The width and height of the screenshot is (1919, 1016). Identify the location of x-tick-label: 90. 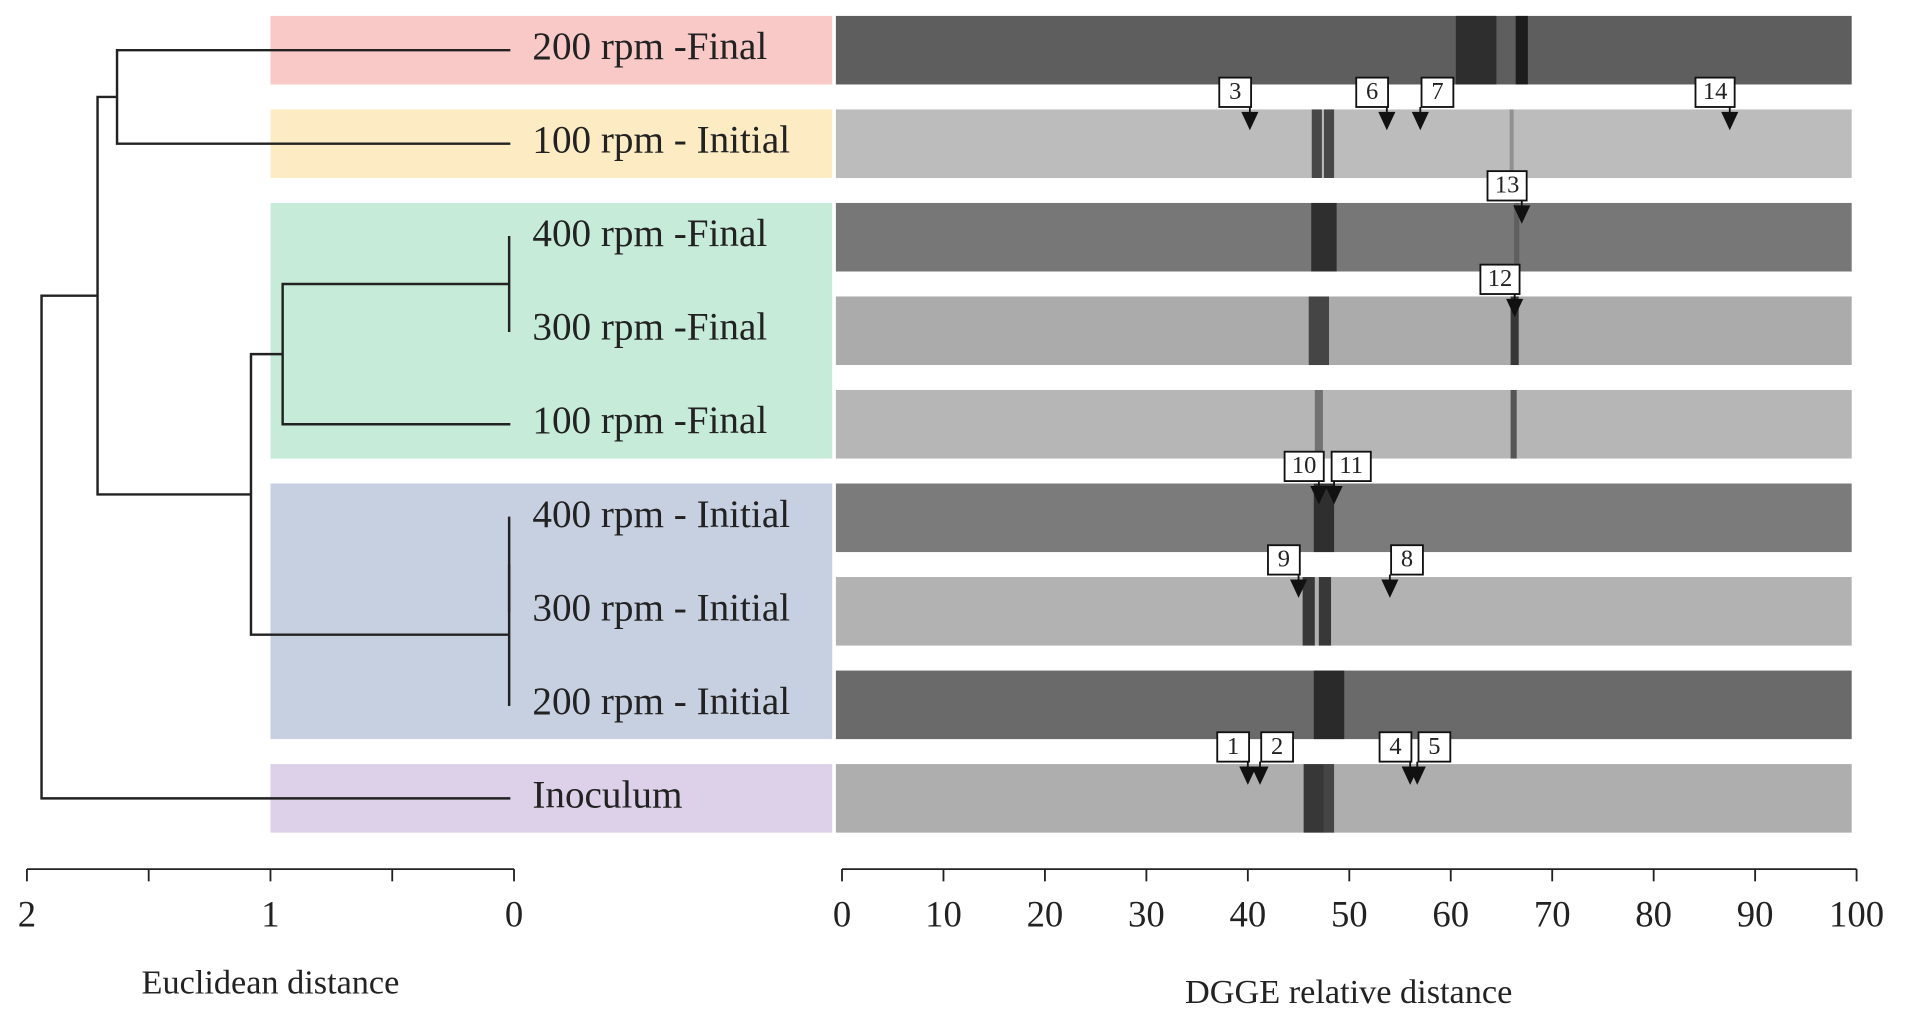
(1755, 913).